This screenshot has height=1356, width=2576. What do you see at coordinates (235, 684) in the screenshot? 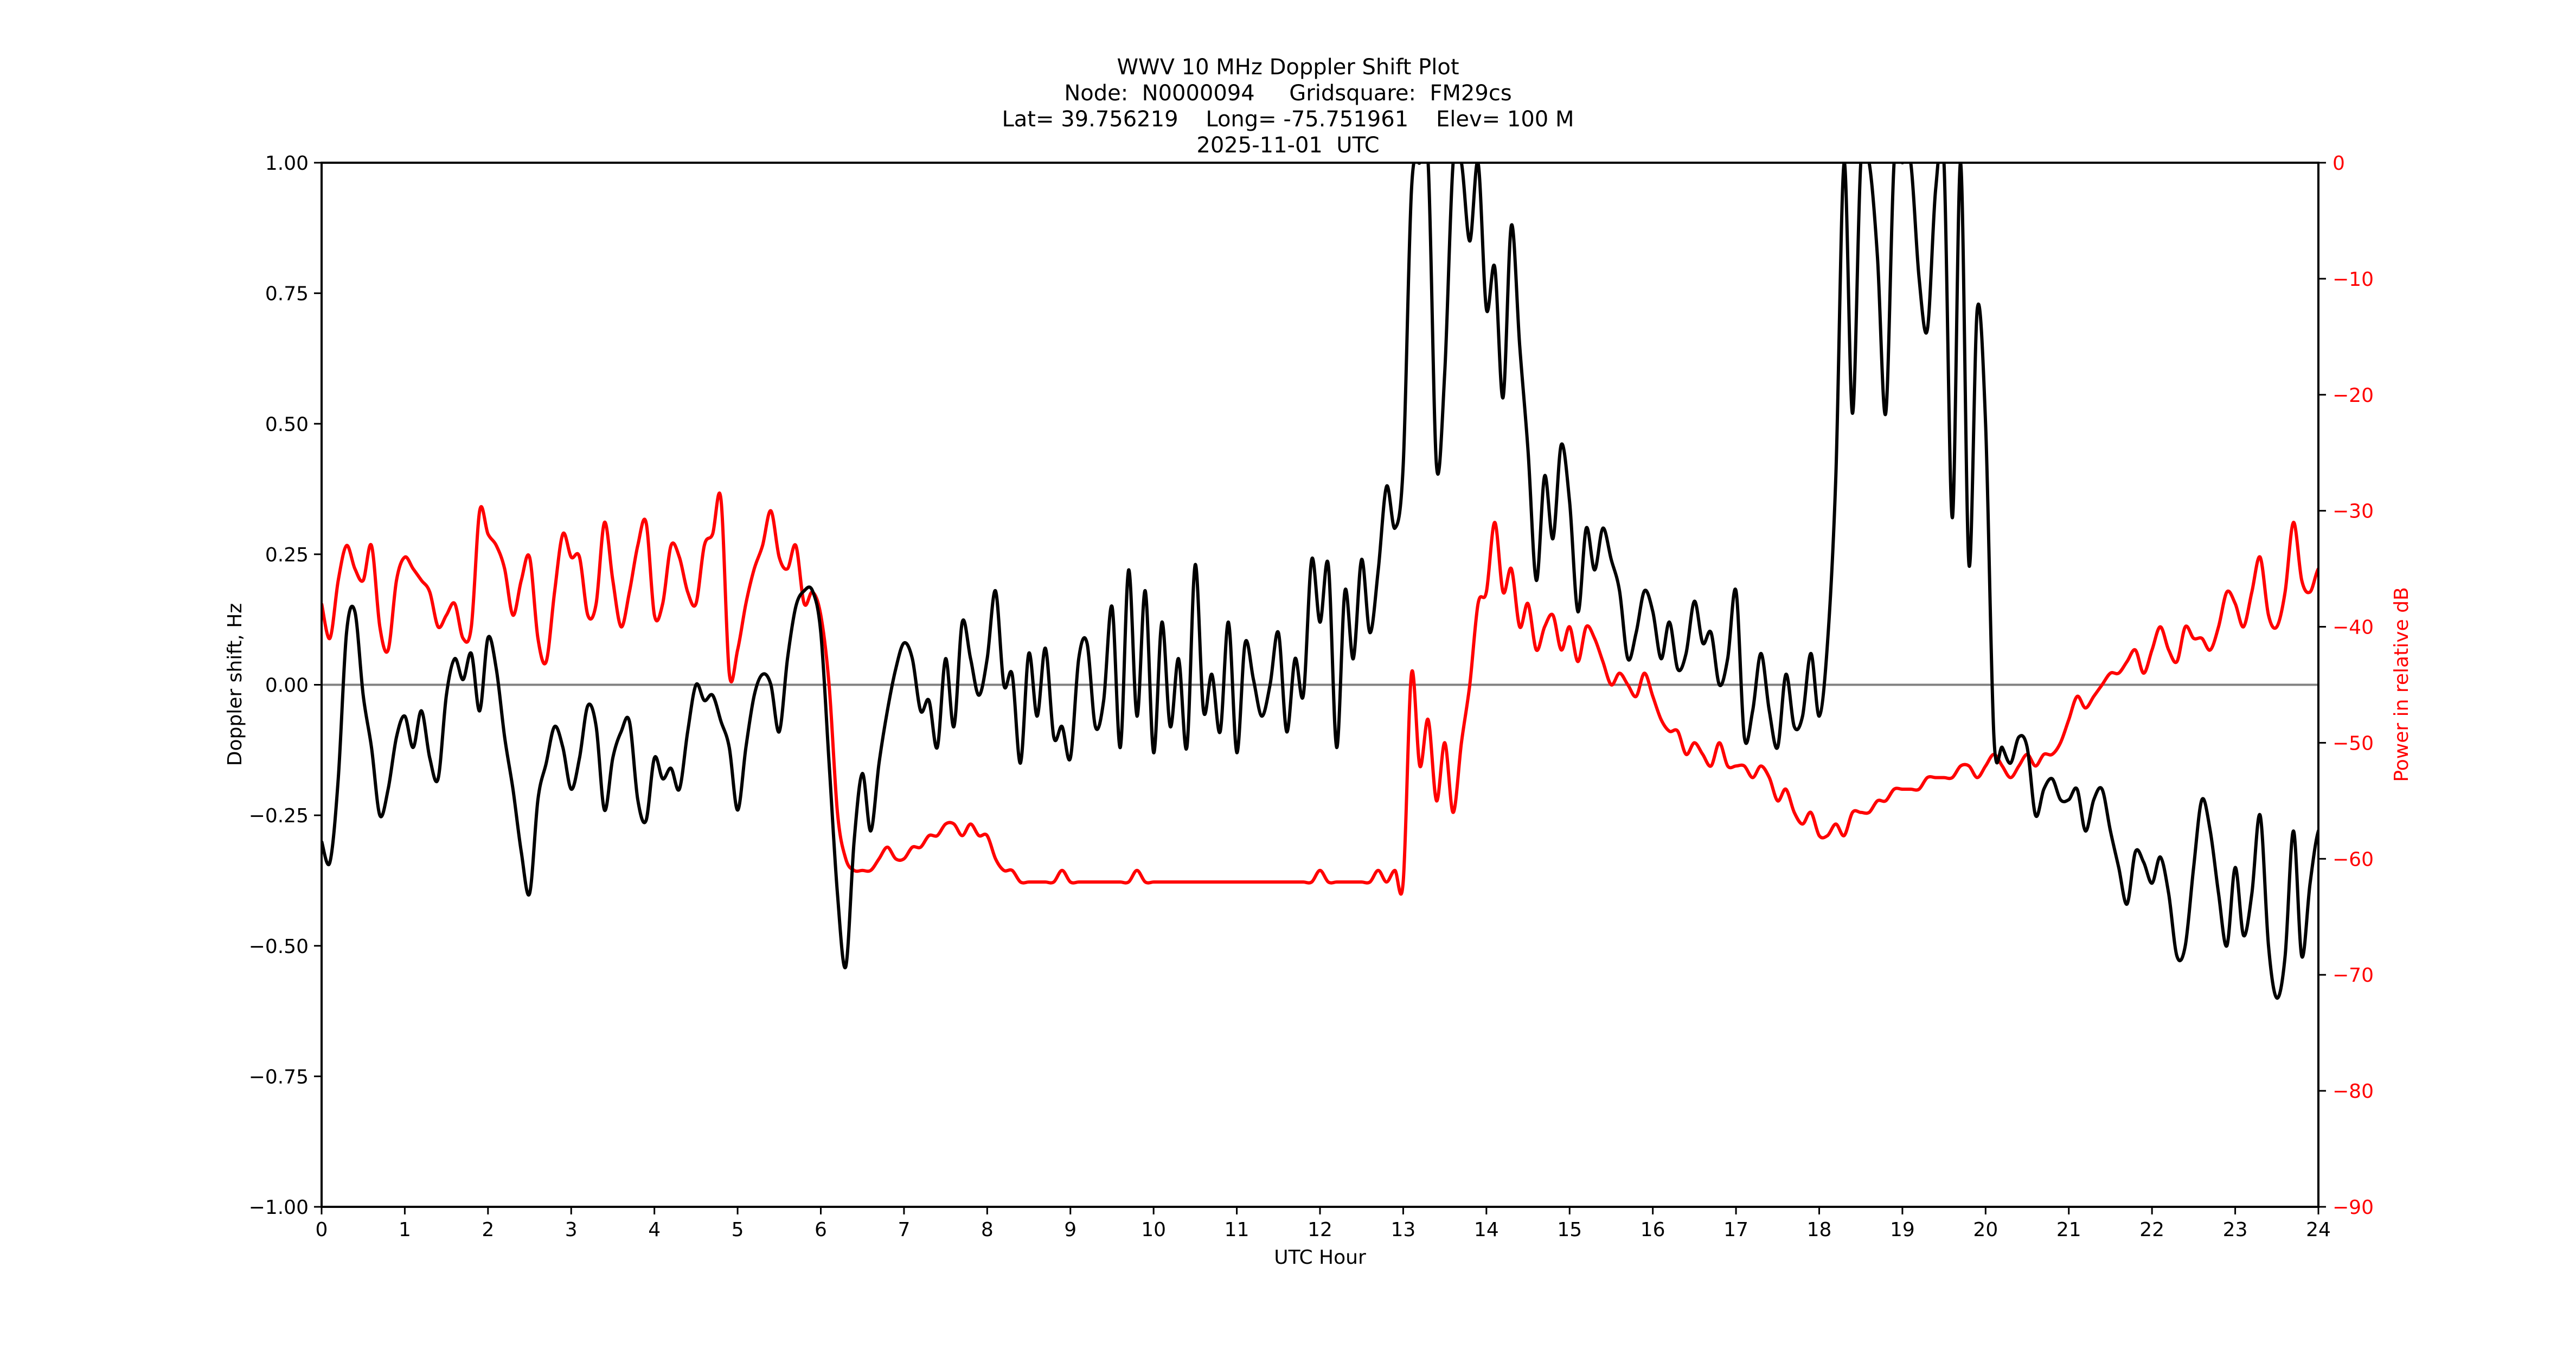
I see `y-axis-left-label: Doppler shift, Hz` at bounding box center [235, 684].